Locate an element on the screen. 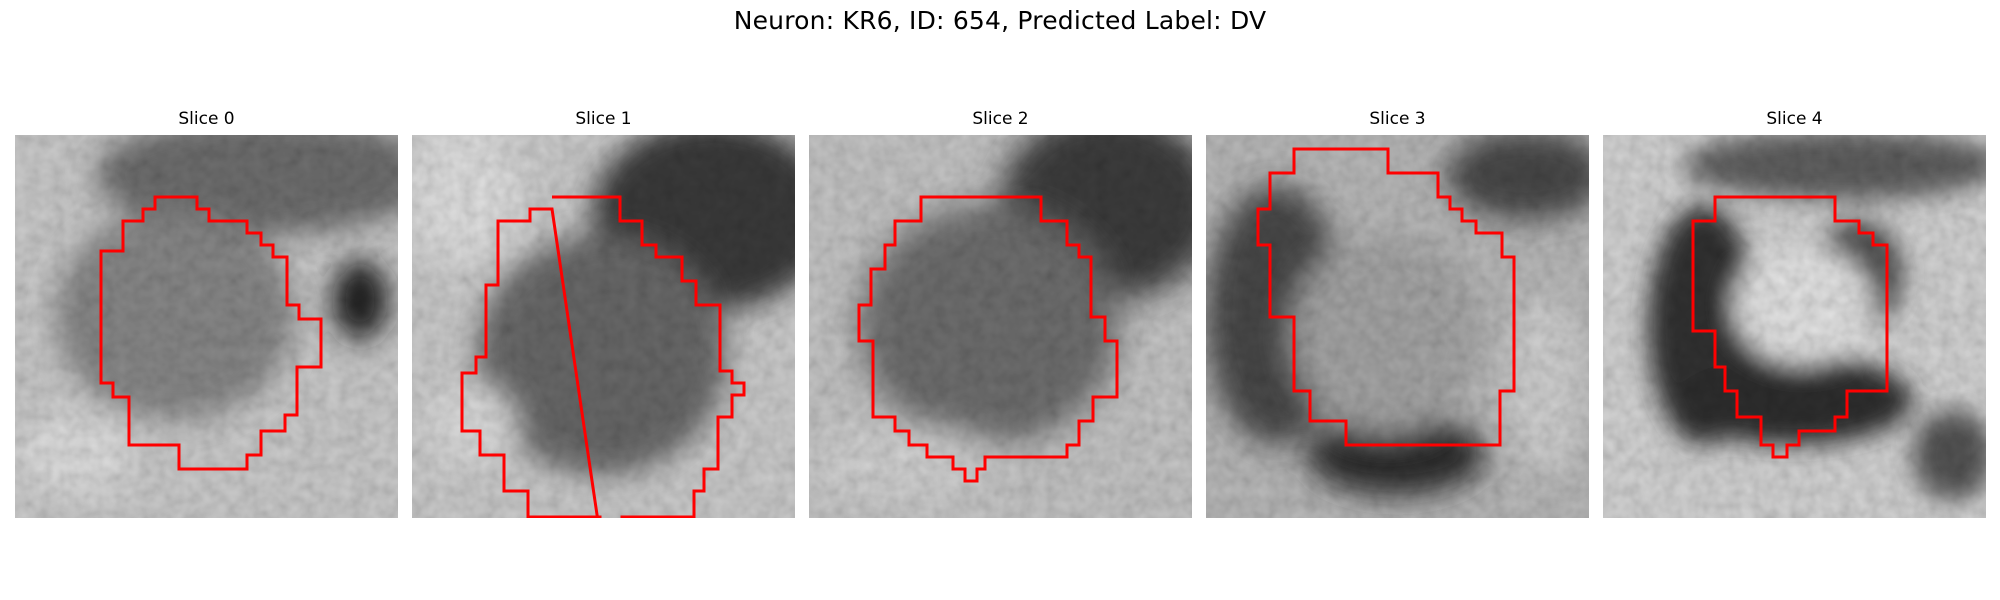 The height and width of the screenshot is (600, 2000). slice-panel-3: Slice 3 is located at coordinates (1397, 313).